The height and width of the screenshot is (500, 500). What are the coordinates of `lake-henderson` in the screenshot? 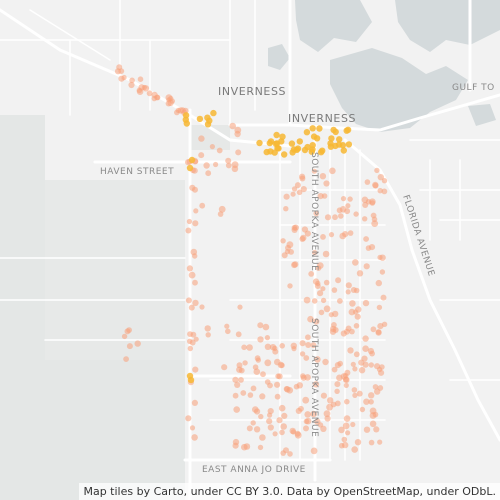 It's located at (399, 90).